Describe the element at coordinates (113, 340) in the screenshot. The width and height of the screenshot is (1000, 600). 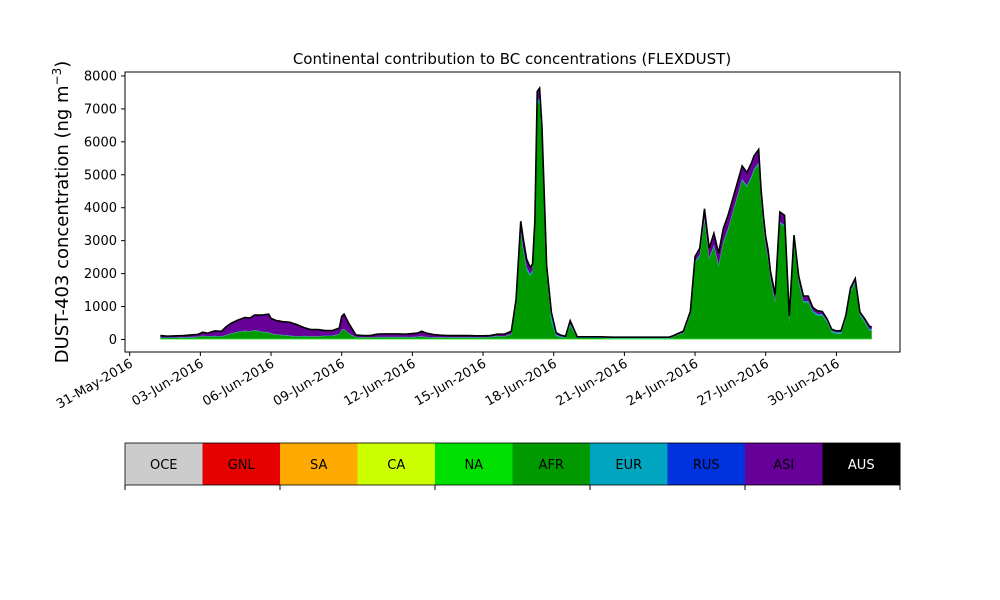
I see `y-tick-label: 0` at that location.